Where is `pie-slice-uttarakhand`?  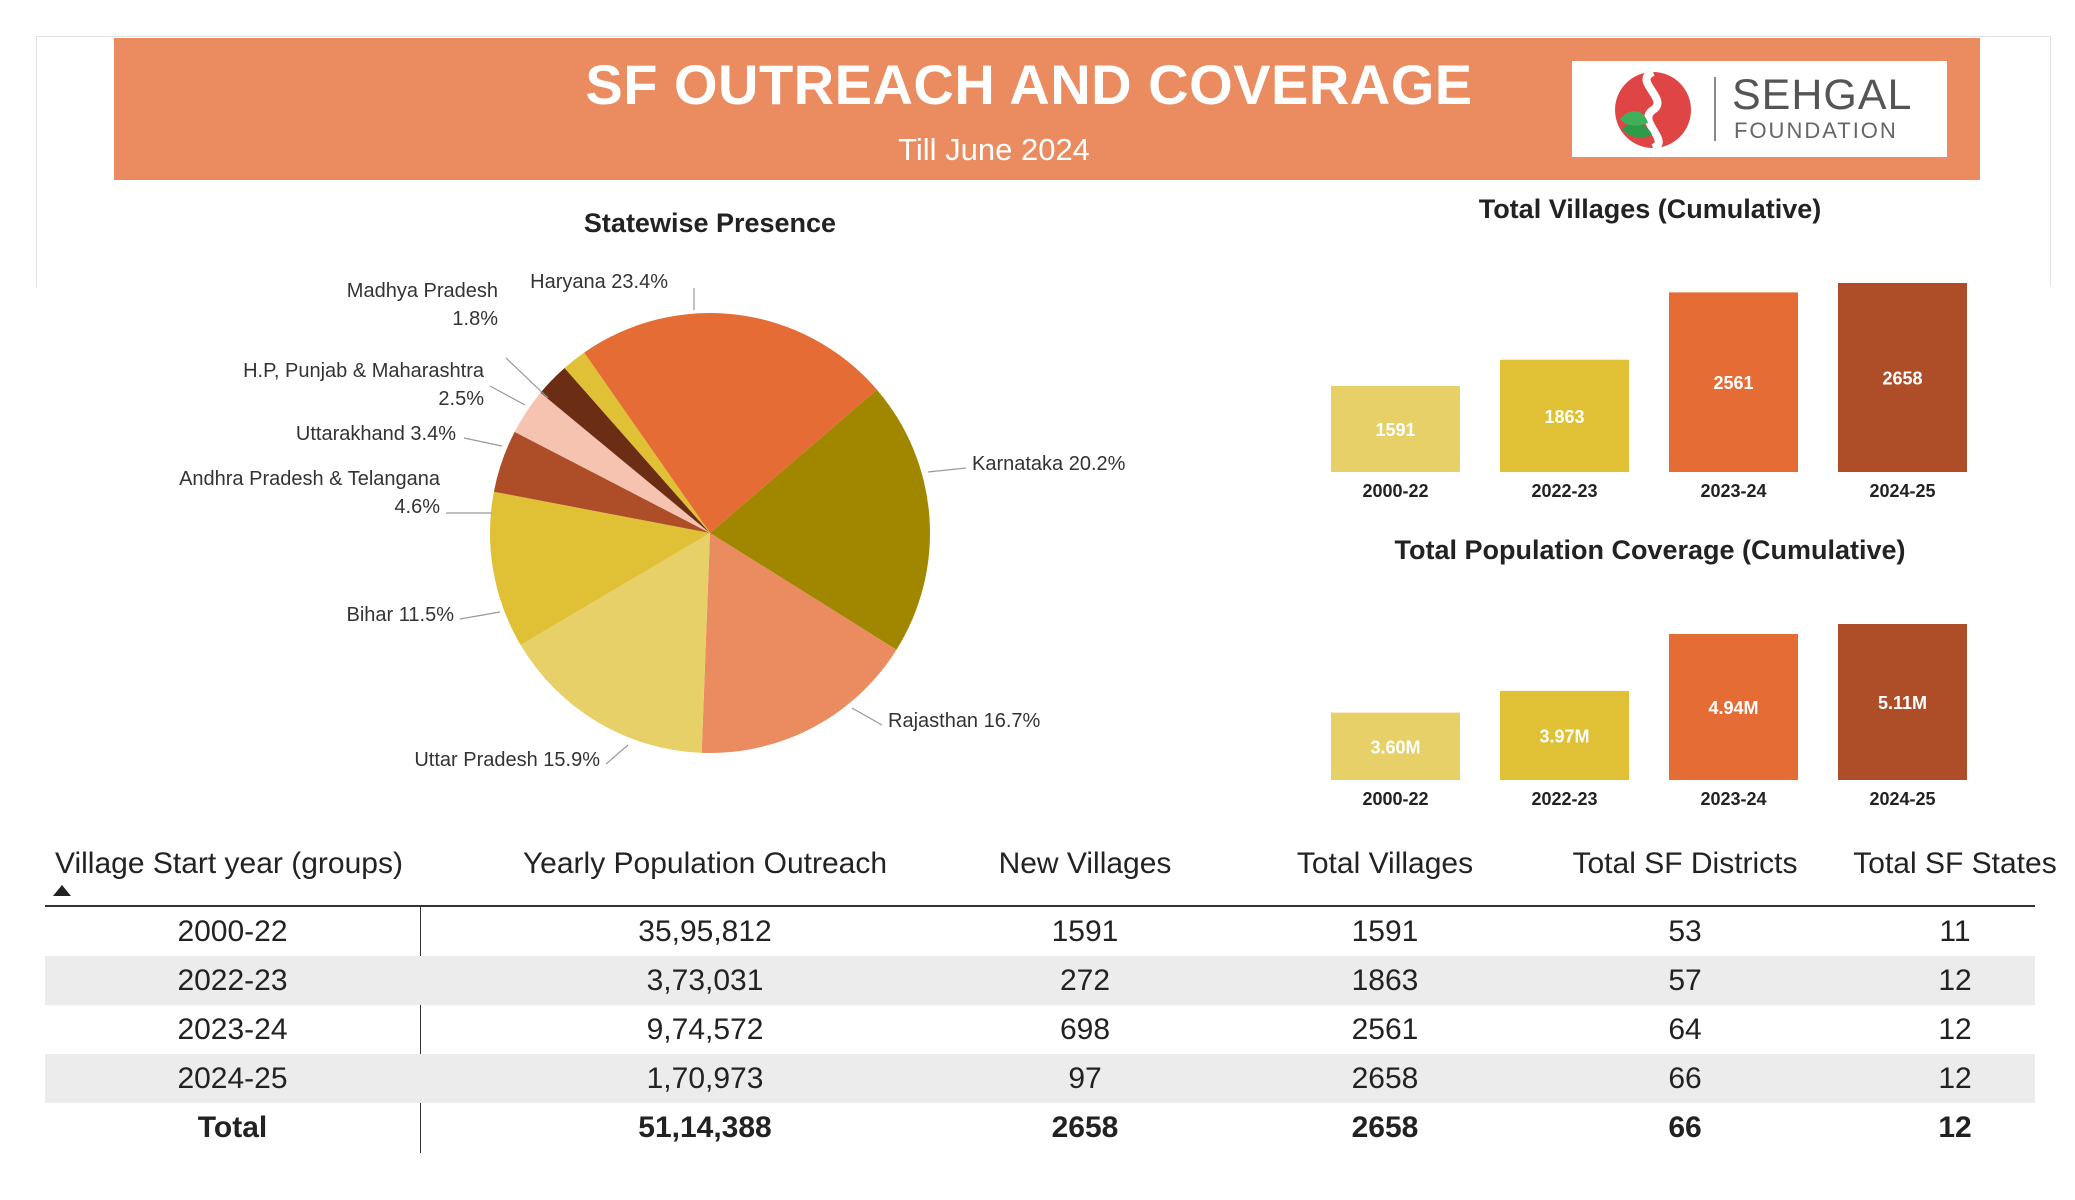 pie-slice-uttarakhand is located at coordinates (612, 462).